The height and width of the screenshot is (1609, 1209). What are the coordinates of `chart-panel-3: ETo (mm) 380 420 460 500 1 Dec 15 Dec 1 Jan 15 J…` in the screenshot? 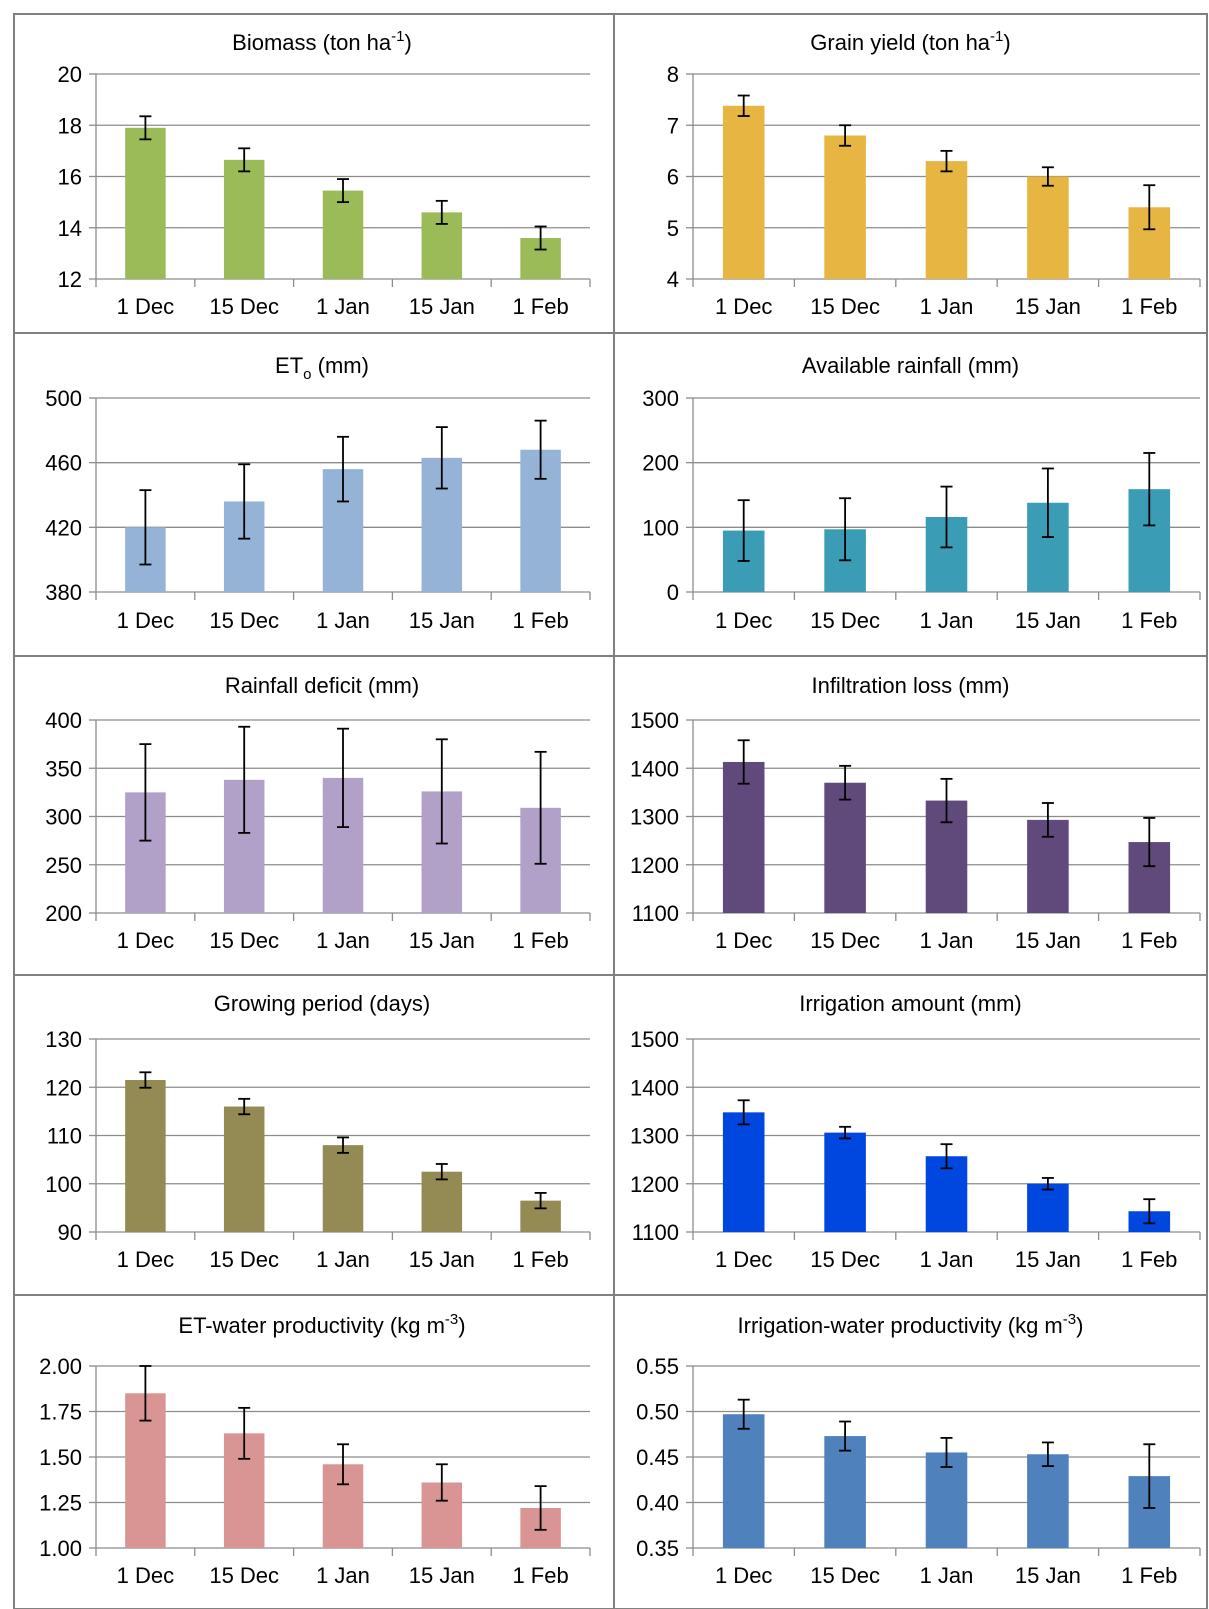 It's located at (318, 493).